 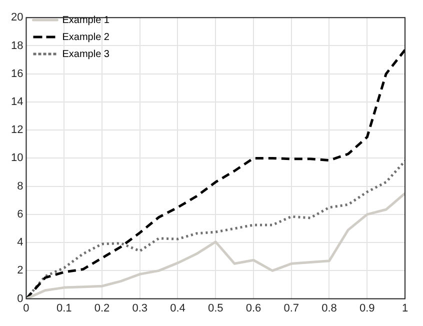 What do you see at coordinates (20, 242) in the screenshot?
I see `y-tick-label: 4` at bounding box center [20, 242].